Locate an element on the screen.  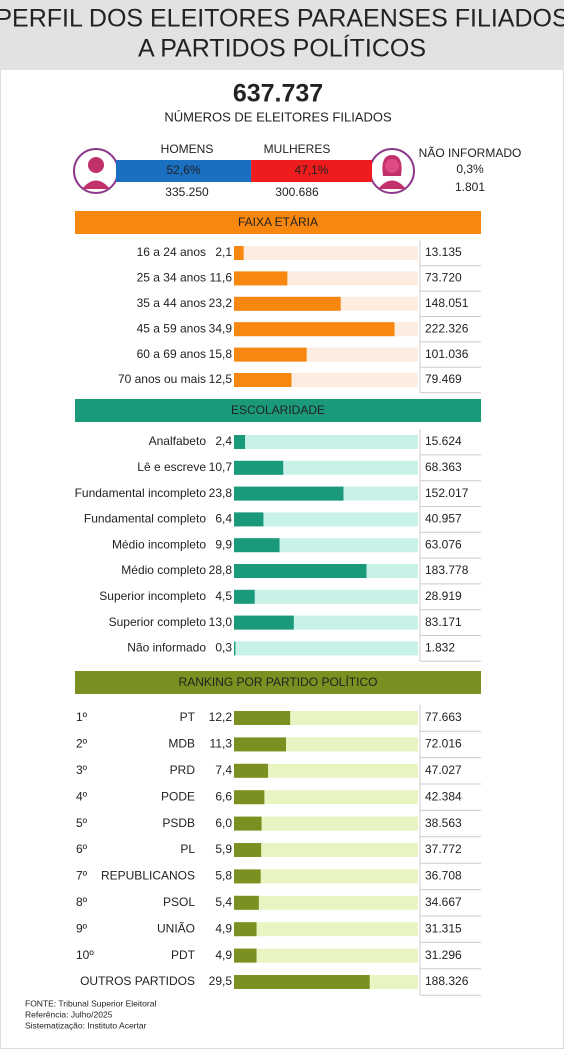
category-label: Médio completo is located at coordinates (163, 570).